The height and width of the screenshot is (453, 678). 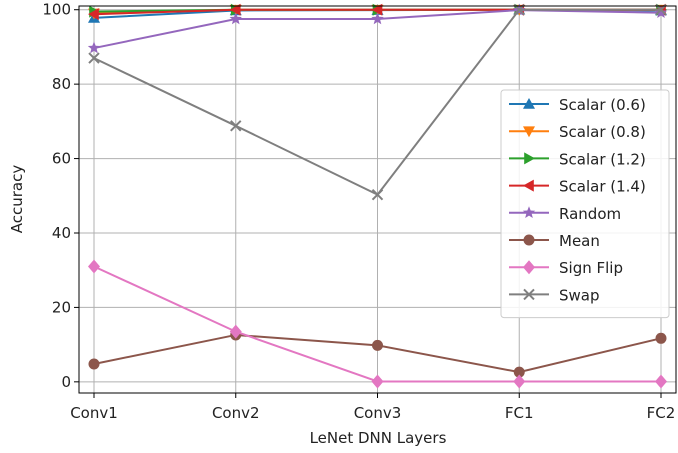 I want to click on legend-label: Scalar (1.2), so click(x=602, y=159).